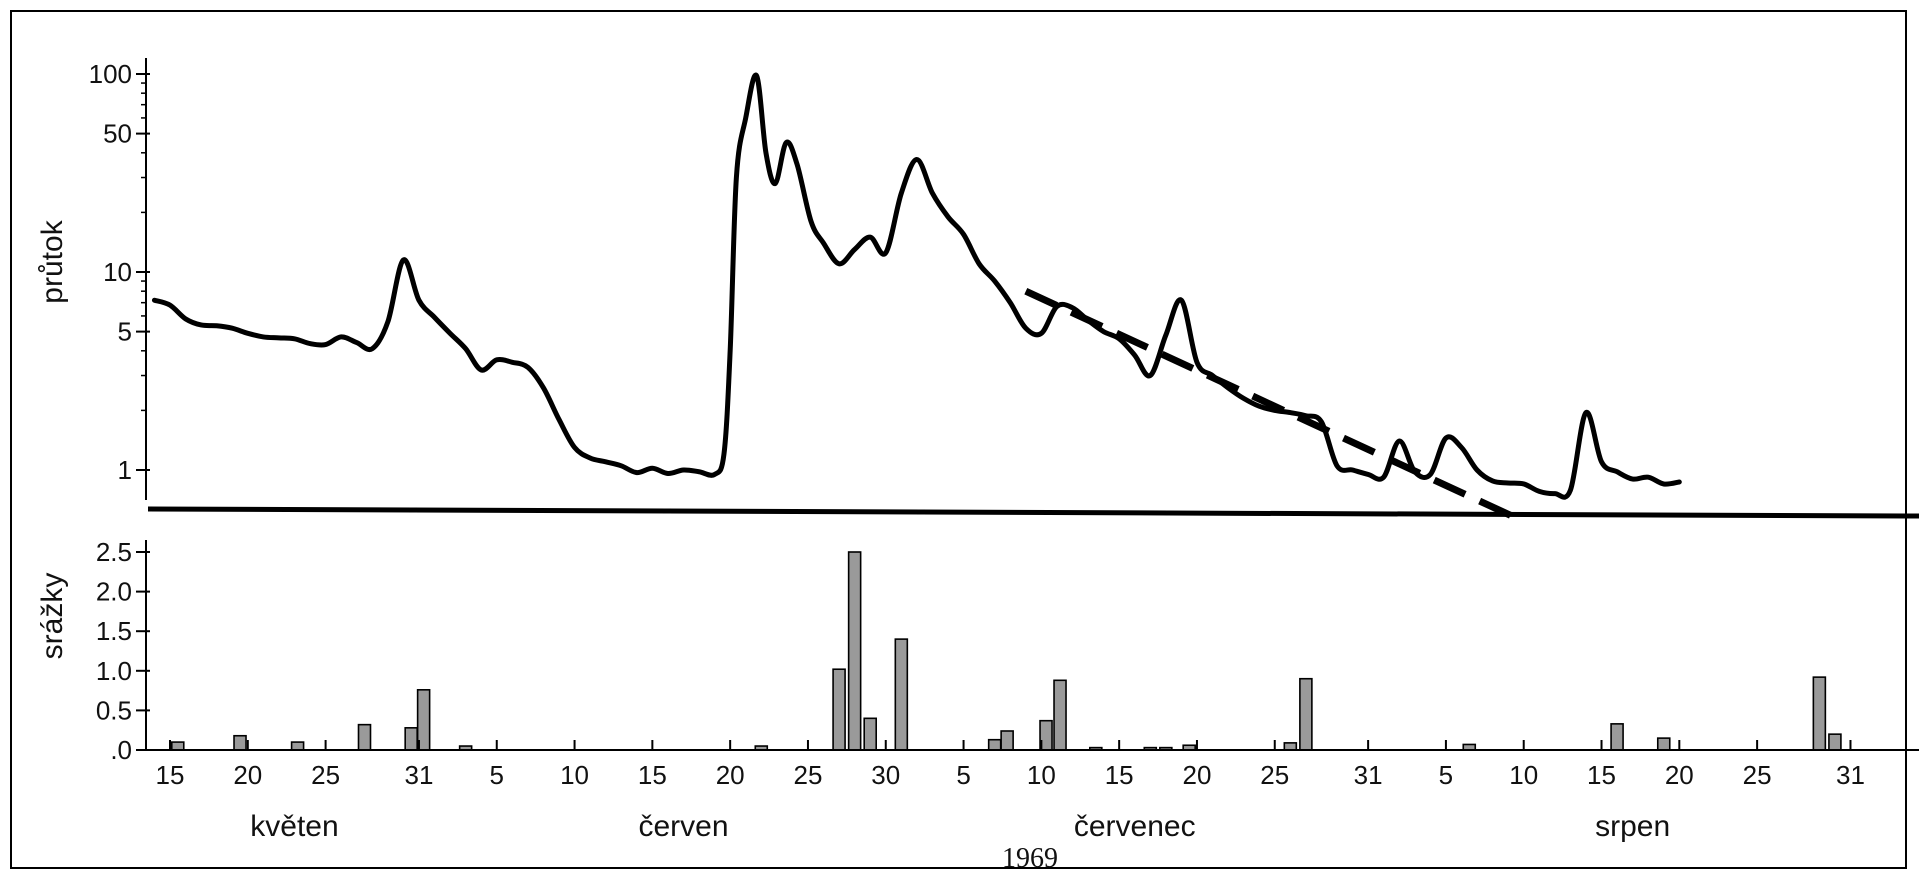 The height and width of the screenshot is (879, 1919). Describe the element at coordinates (114, 671) in the screenshot. I see `precip-tick-label: 1.0` at that location.